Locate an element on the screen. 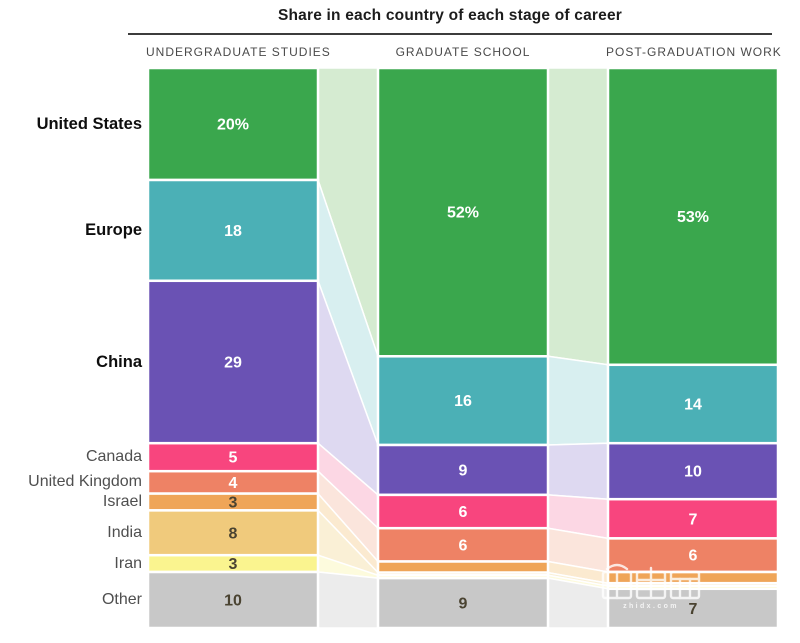 The width and height of the screenshot is (800, 643). svg-text: 53% is located at coordinates (693, 217).